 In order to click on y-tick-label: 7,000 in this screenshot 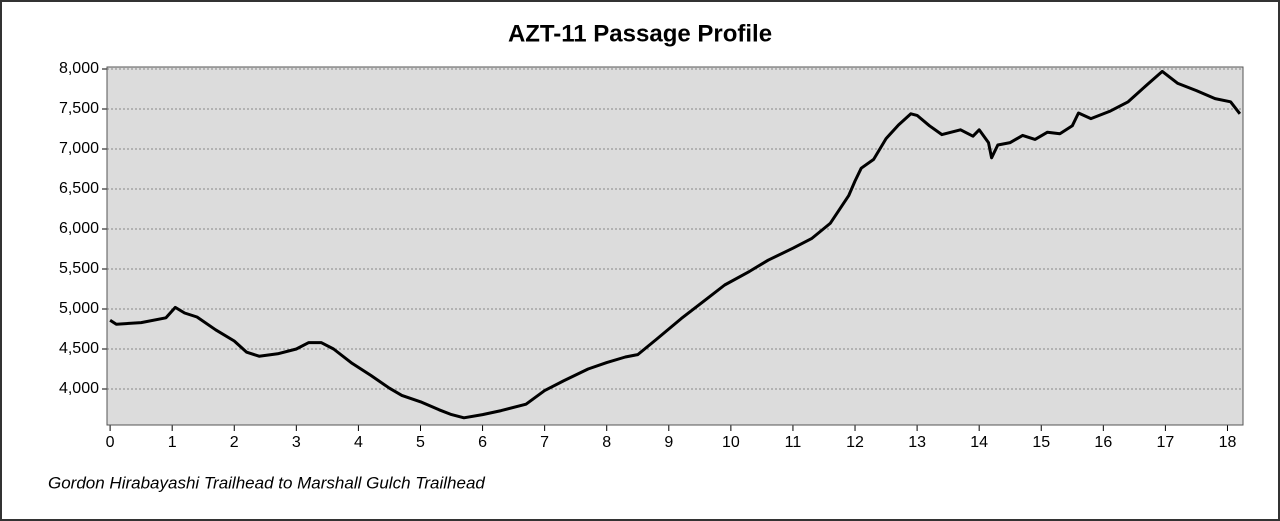, I will do `click(79, 148)`.